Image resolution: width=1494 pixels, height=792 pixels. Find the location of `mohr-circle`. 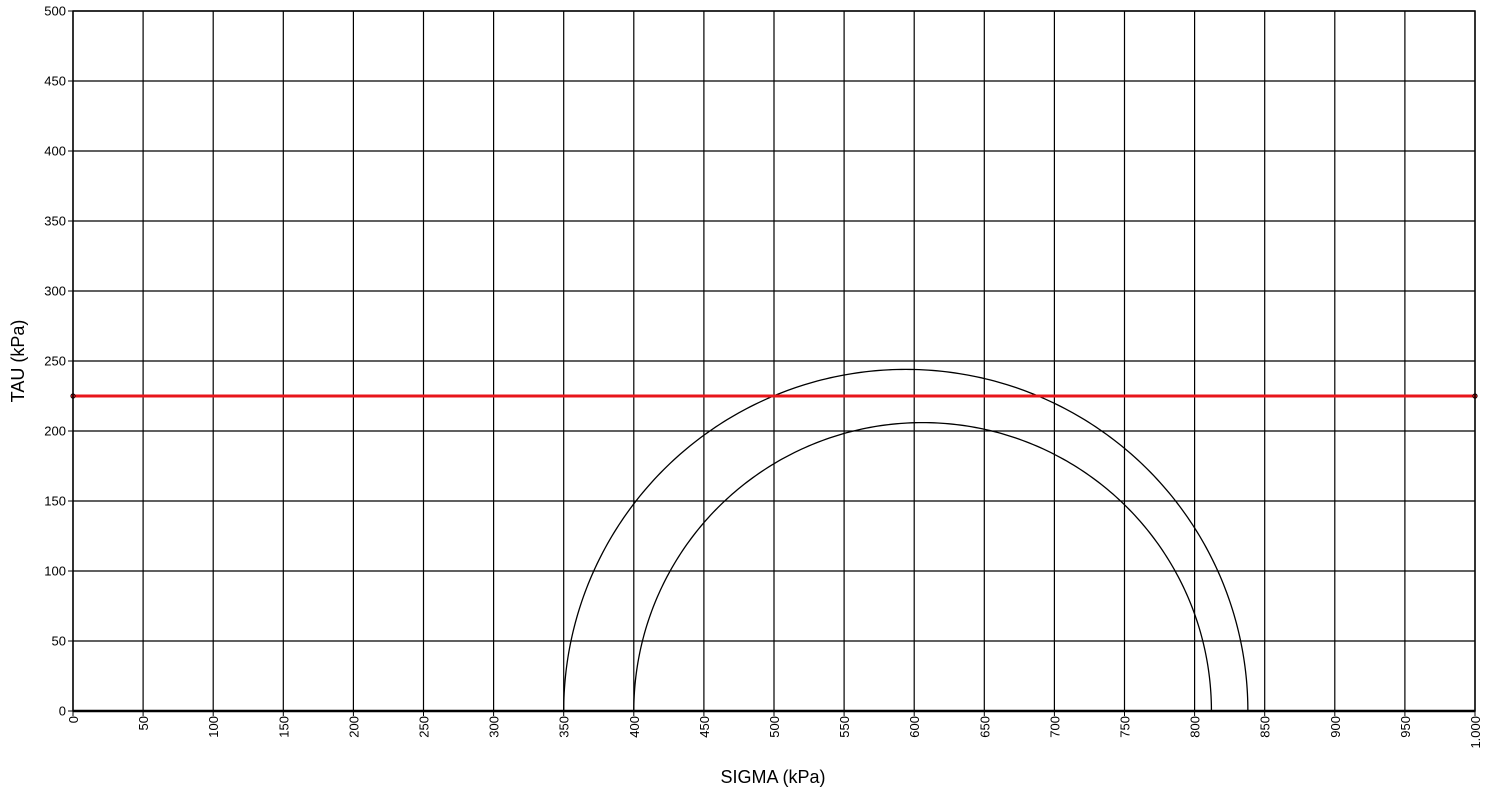

mohr-circle is located at coordinates (923, 566).